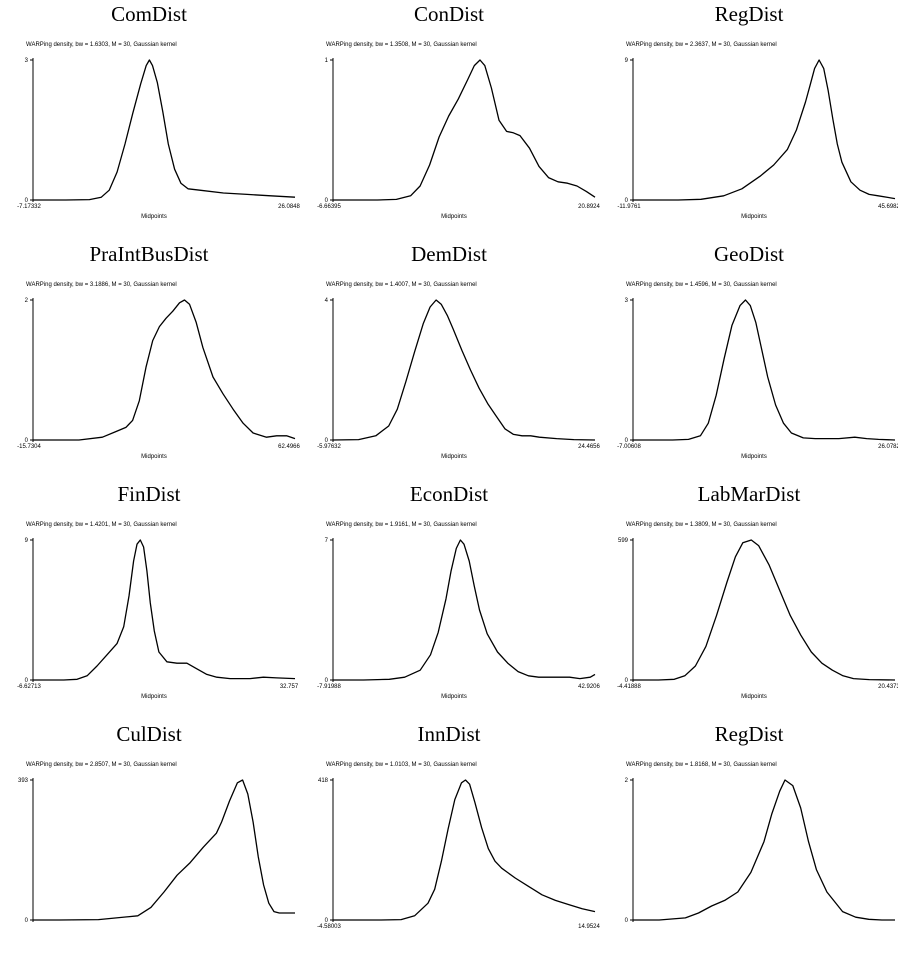 This screenshot has width=898, height=960. I want to click on chart-title: CulDist, so click(149, 734).